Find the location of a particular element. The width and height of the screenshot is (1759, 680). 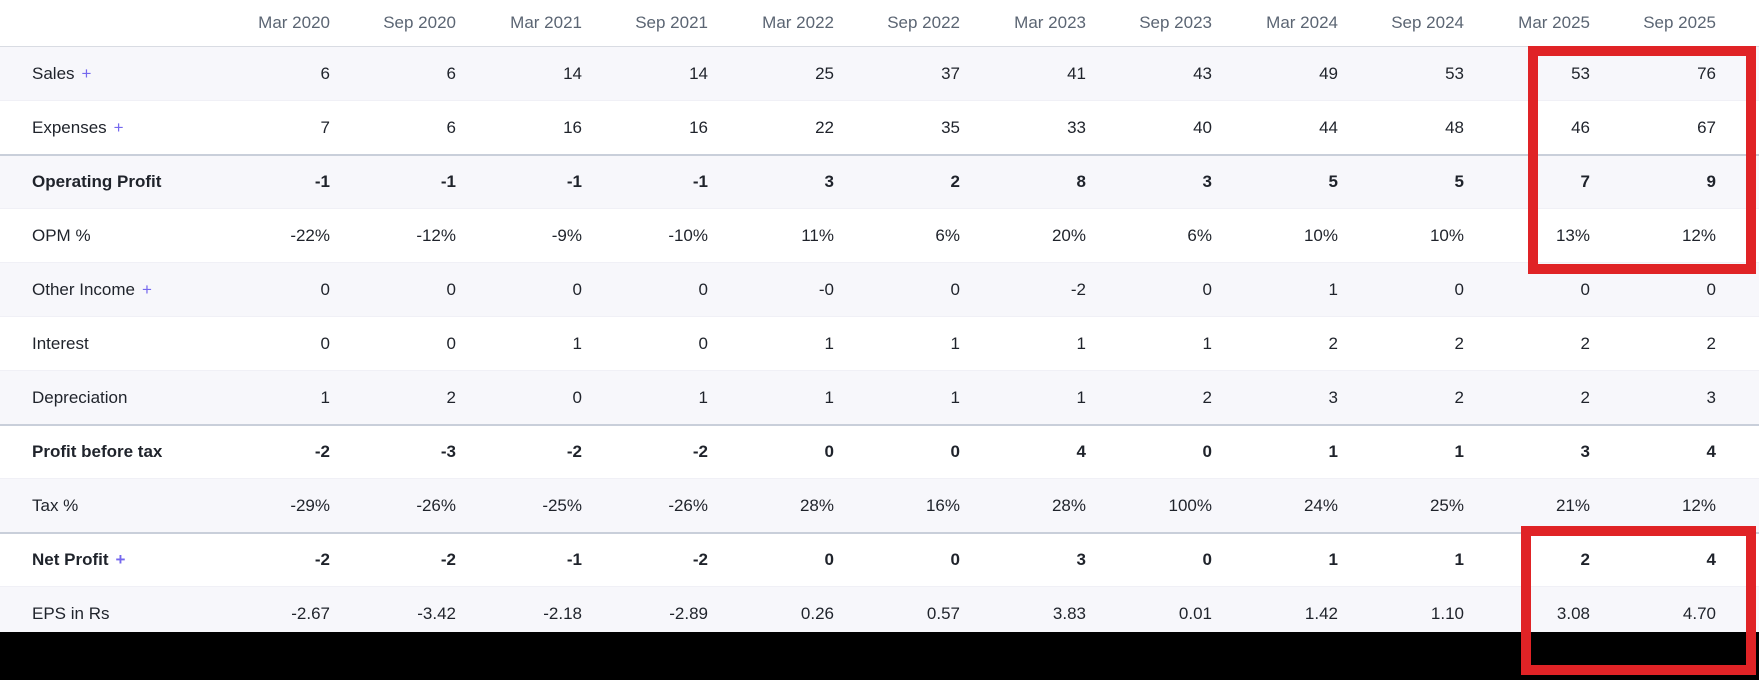

table-cell: 21% is located at coordinates (1572, 505).